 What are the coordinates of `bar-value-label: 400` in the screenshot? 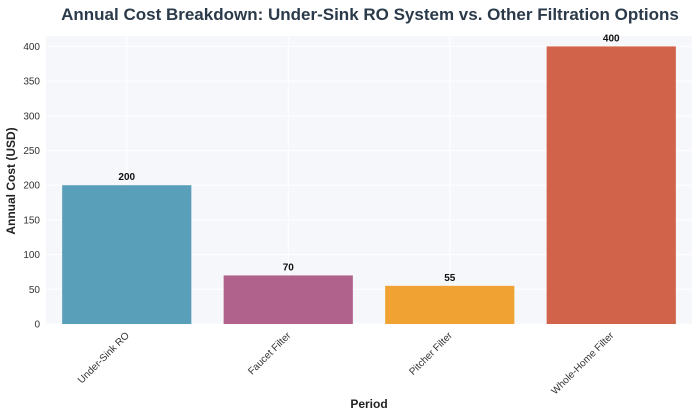 It's located at (611, 38).